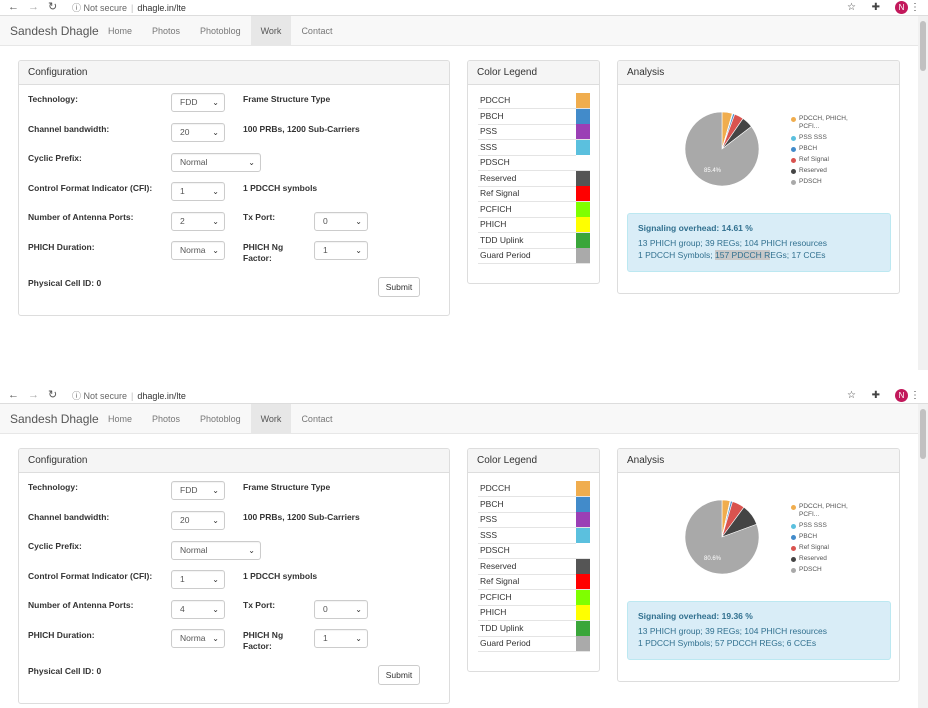  Describe the element at coordinates (676, 255) in the screenshot. I see `pdcch-info-start: 1 PDCCH Symbols;` at that location.